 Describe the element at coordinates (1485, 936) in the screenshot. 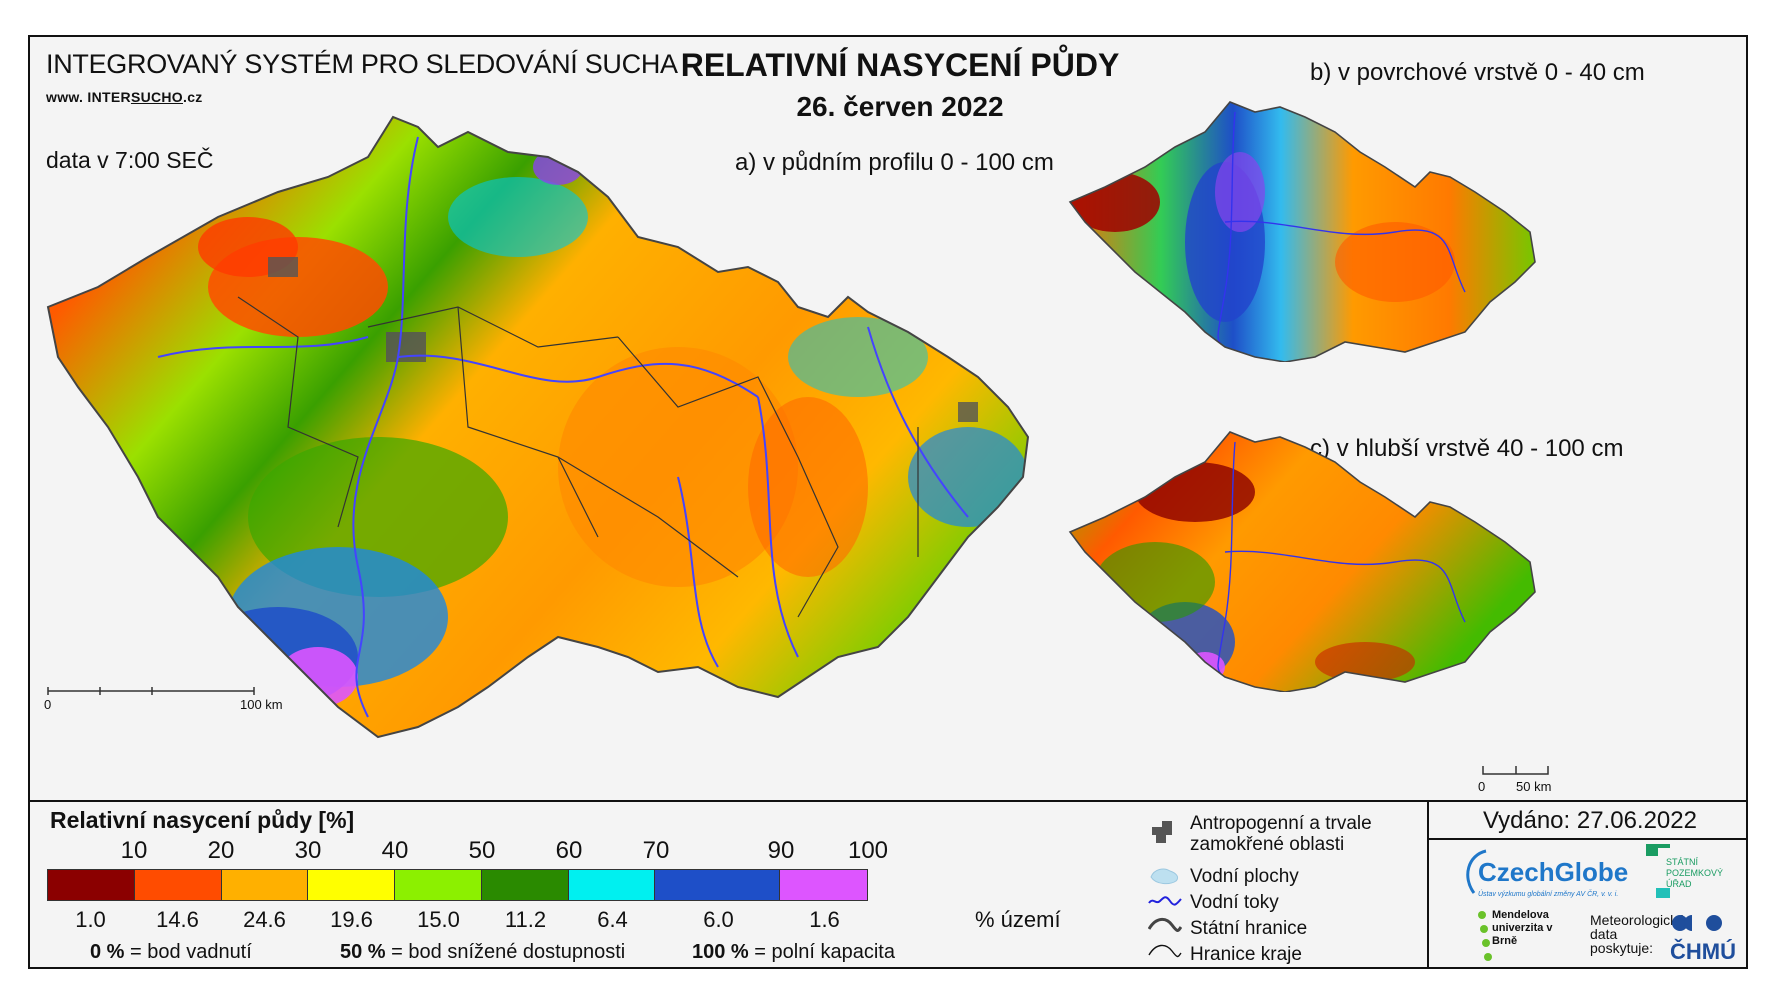

I see `mendelu-dots-icon` at that location.